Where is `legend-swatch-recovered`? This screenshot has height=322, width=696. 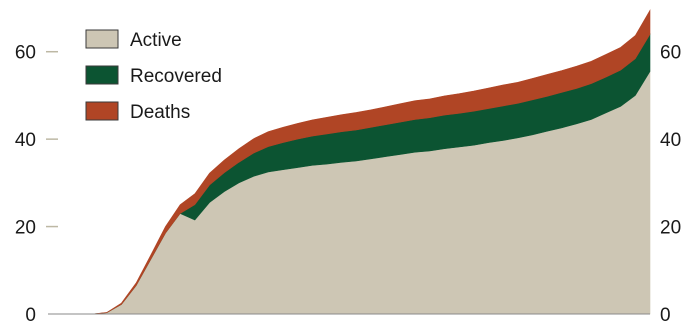
legend-swatch-recovered is located at coordinates (102, 75).